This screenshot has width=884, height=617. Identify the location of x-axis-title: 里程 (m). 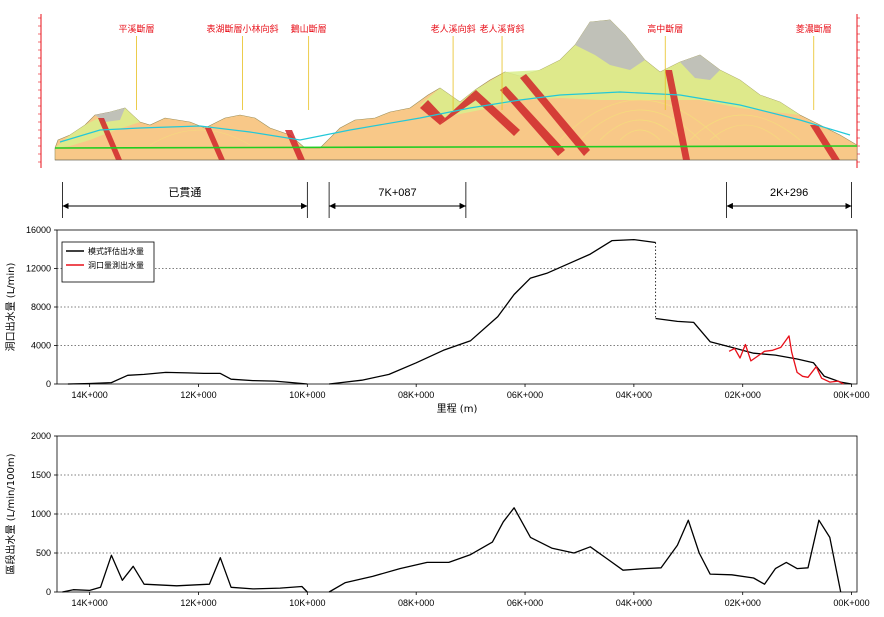
(457, 409).